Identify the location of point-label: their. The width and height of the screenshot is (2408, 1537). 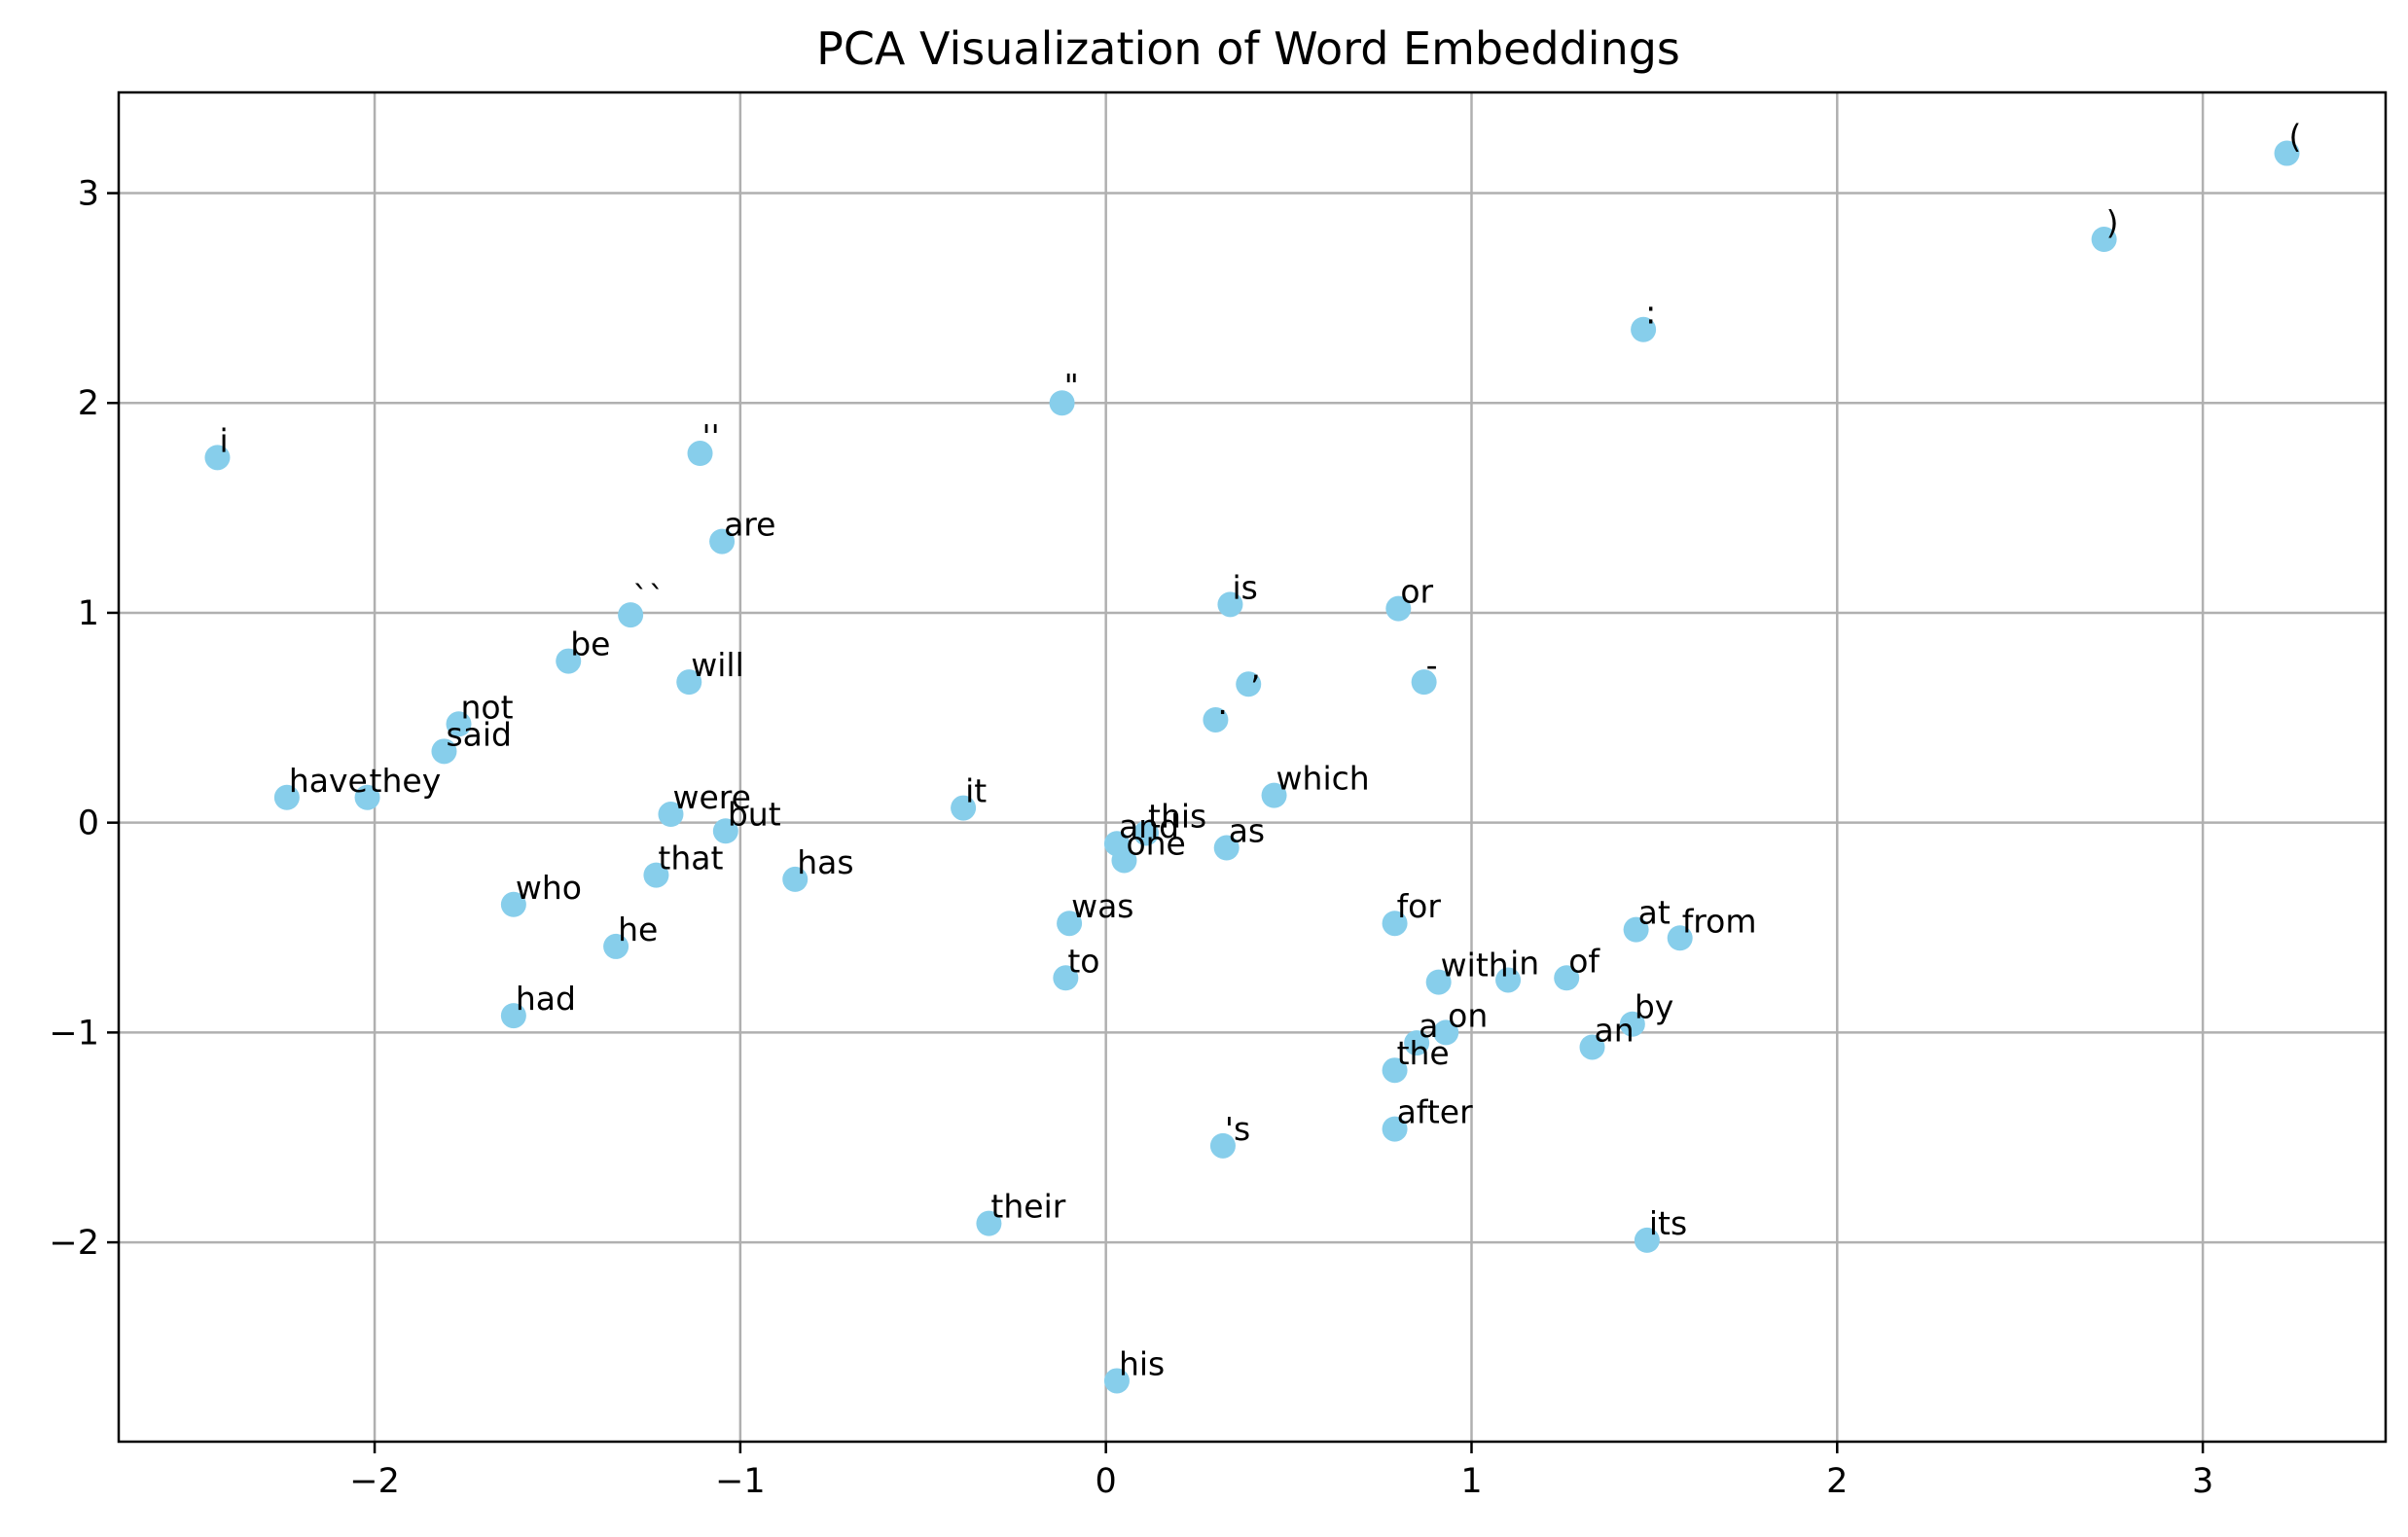
(1027, 1207).